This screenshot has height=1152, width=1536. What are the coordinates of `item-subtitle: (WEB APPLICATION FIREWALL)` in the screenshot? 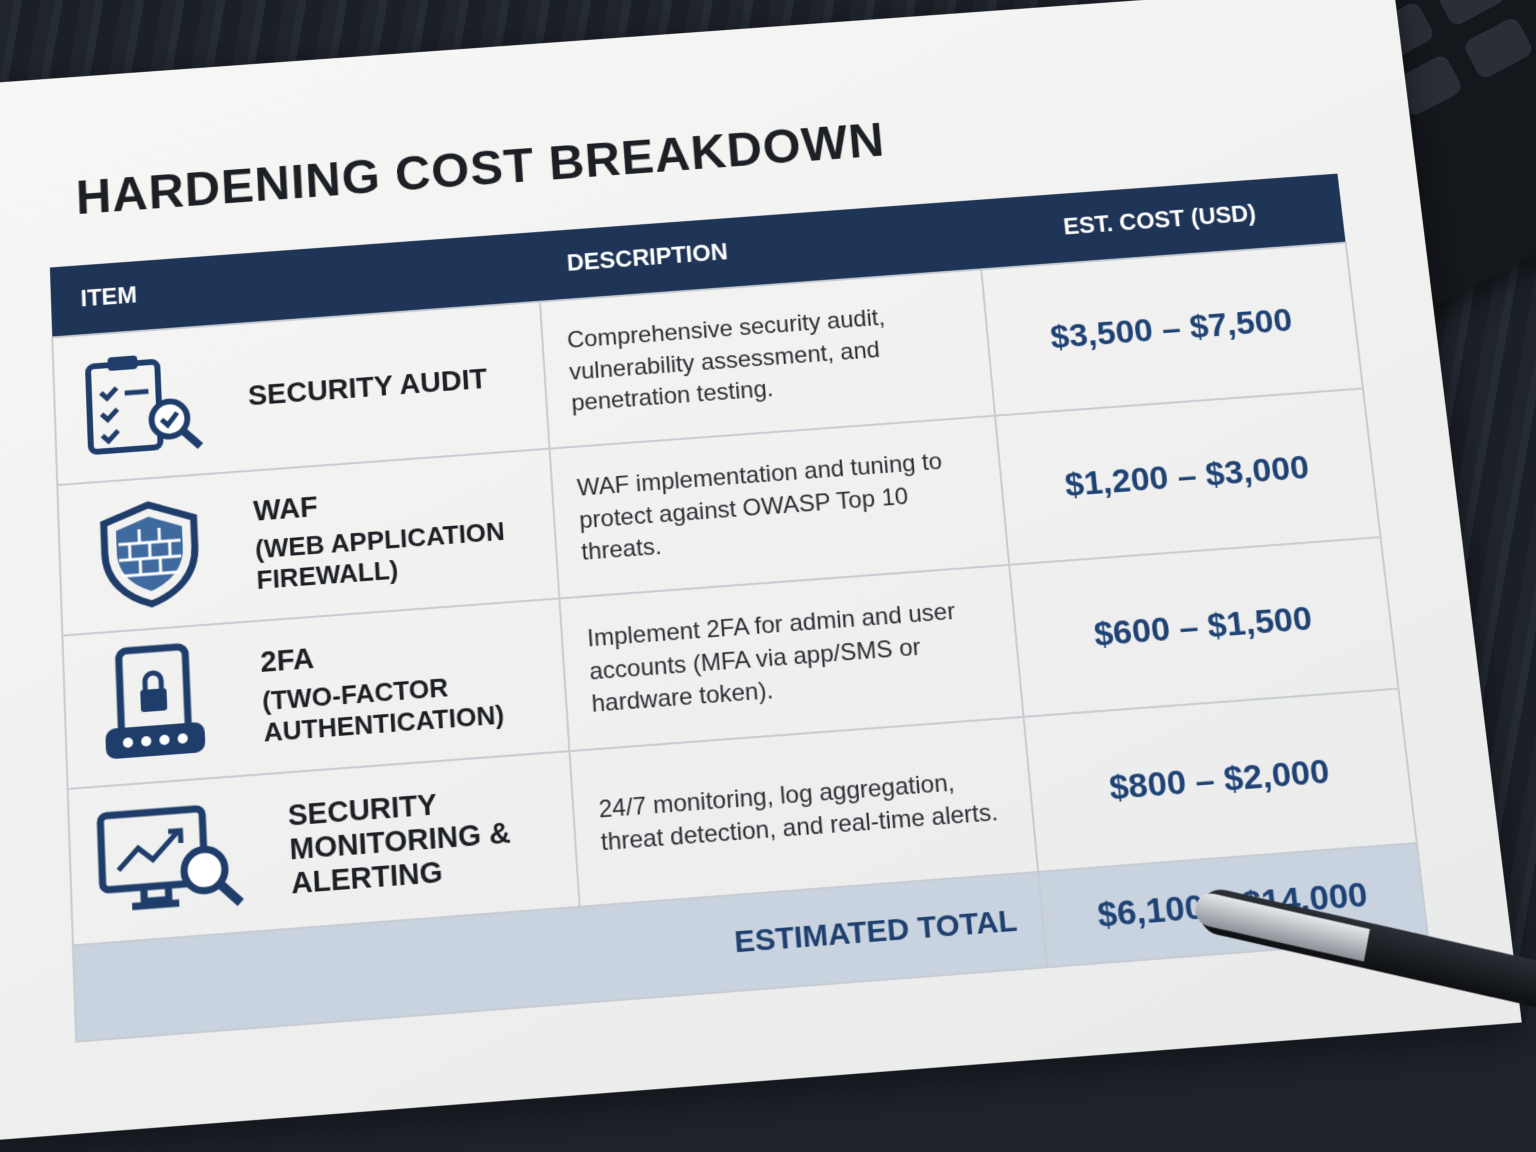 It's located at (380, 555).